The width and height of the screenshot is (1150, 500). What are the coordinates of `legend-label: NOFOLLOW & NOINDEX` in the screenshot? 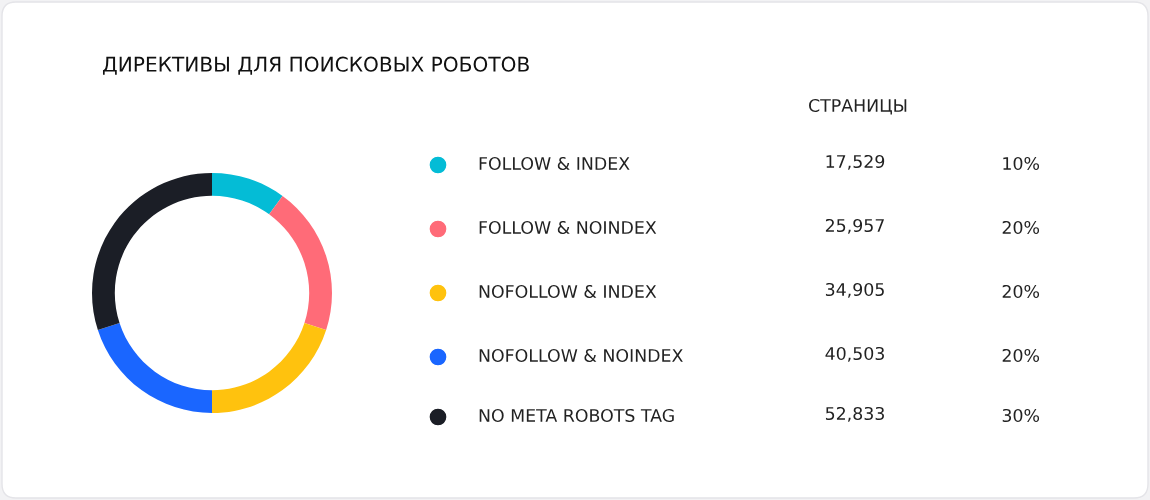 It's located at (581, 355).